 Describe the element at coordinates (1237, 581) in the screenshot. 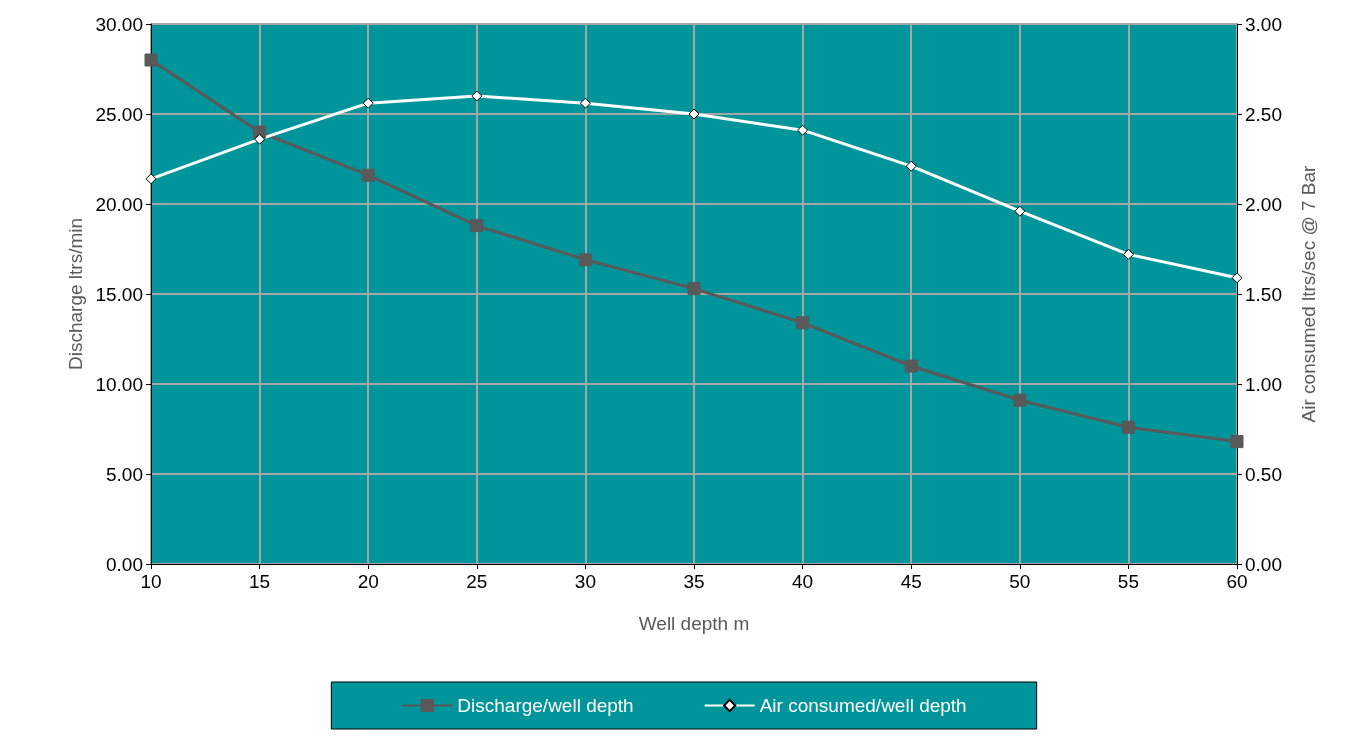

I see `x-tick-label: 60` at that location.